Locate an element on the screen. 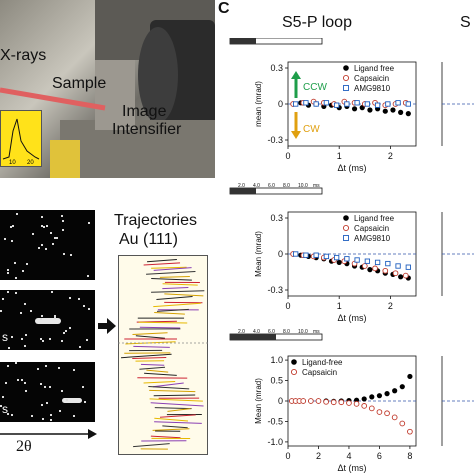 Image resolution: width=474 pixels, height=474 pixels. diffraction-frame-3: s is located at coordinates (47, 392).